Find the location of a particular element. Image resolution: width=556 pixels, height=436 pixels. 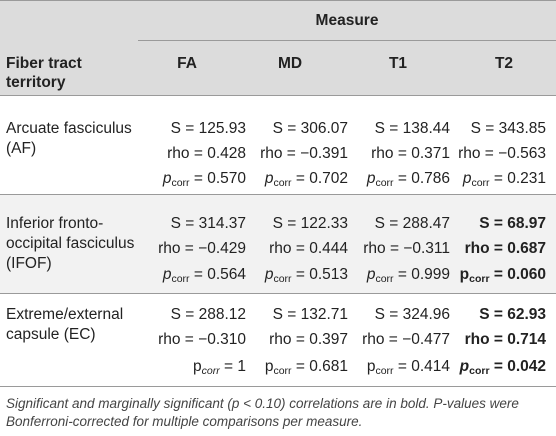

row-name-af-line1: Arcuate fasciculus is located at coordinates (69, 128).